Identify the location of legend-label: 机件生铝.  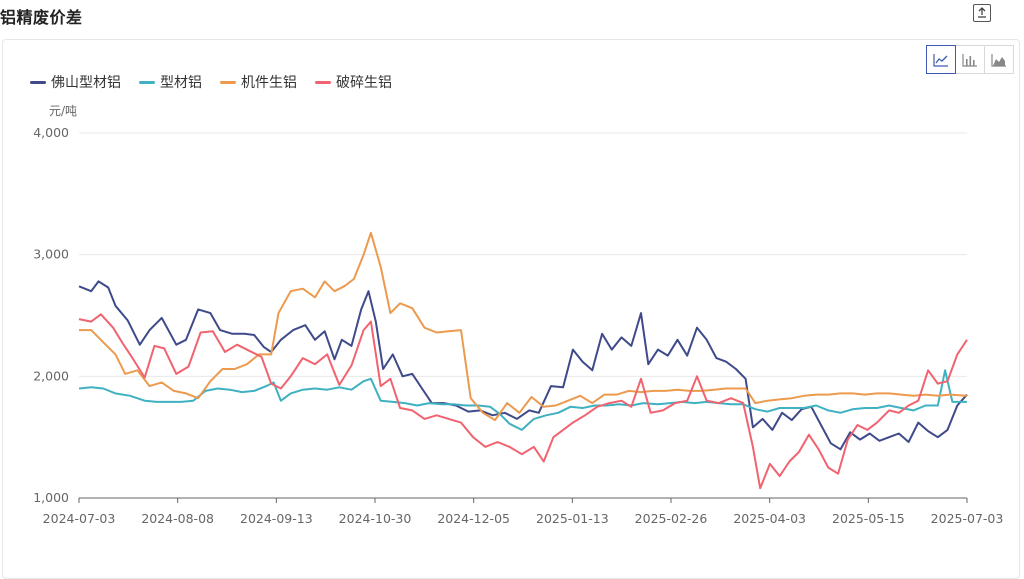
(269, 83).